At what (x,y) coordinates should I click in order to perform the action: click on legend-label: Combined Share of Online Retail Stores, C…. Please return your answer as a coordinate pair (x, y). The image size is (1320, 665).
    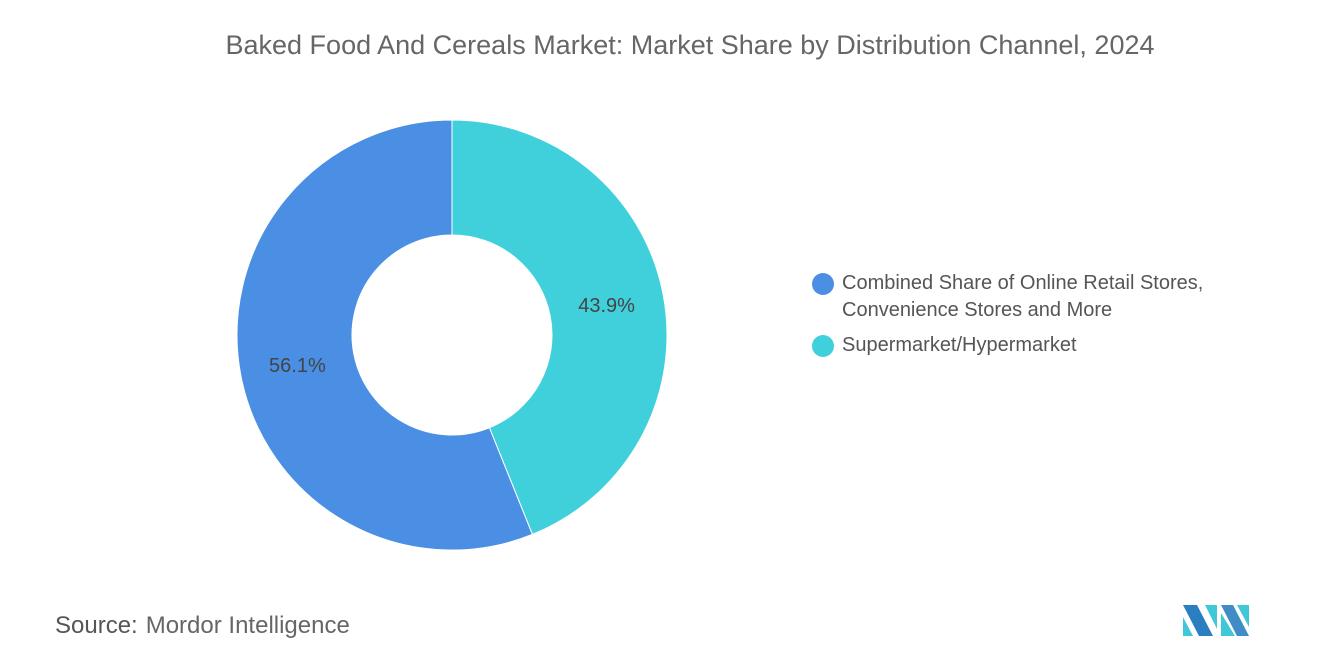
    Looking at the image, I should click on (1023, 296).